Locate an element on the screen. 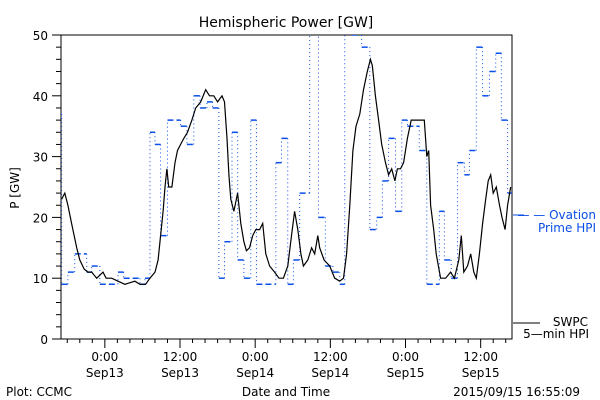  x-axis-label: Date and Time is located at coordinates (286, 392).